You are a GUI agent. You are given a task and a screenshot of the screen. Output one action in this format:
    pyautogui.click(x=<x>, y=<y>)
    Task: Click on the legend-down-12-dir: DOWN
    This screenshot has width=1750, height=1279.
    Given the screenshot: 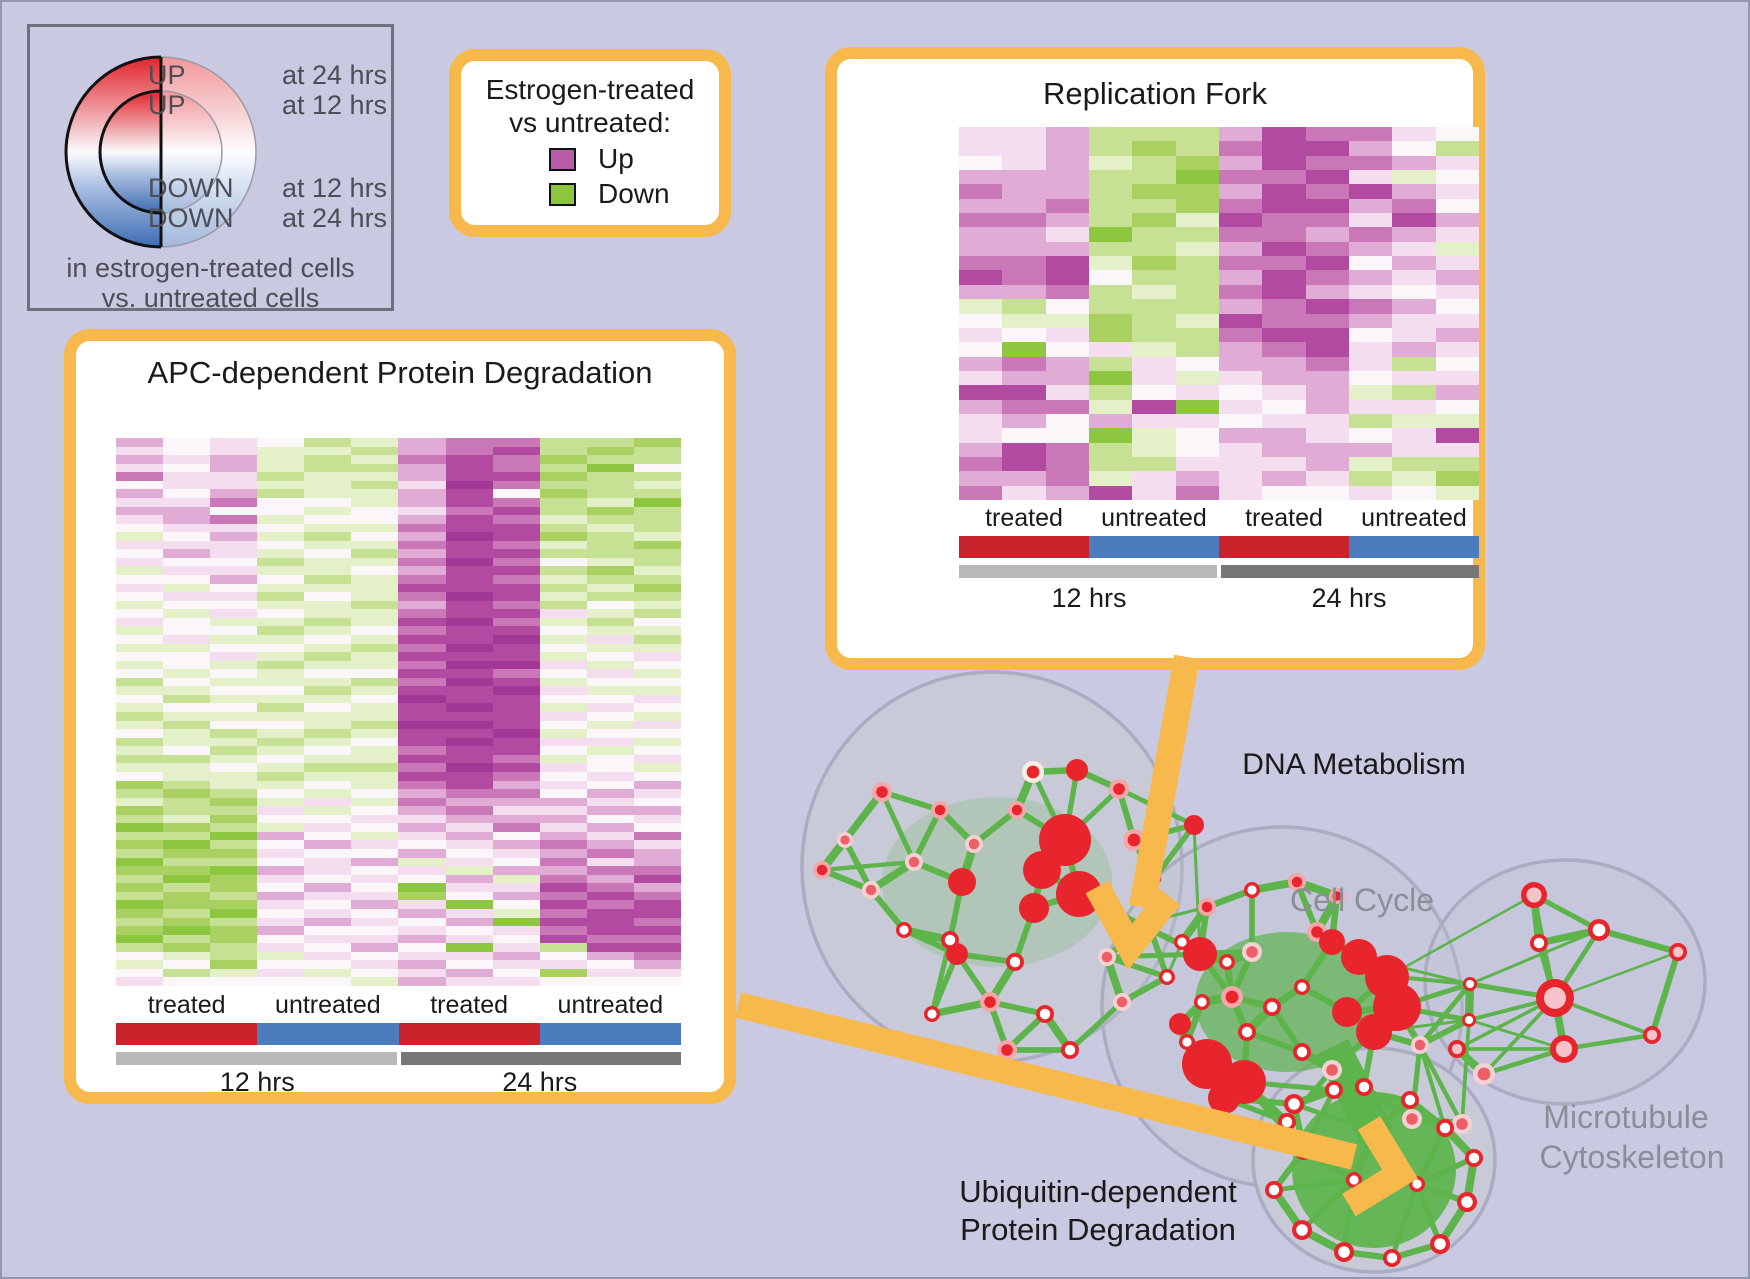 What is the action you would take?
    pyautogui.click(x=191, y=188)
    